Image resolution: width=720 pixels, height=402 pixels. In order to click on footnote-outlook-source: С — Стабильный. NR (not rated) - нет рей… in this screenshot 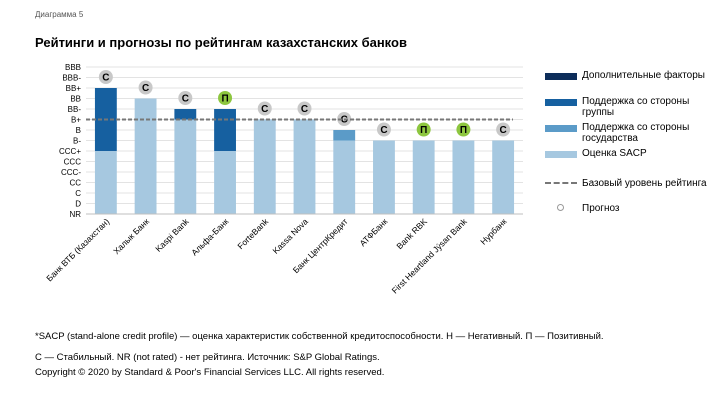, I will do `click(207, 357)`.